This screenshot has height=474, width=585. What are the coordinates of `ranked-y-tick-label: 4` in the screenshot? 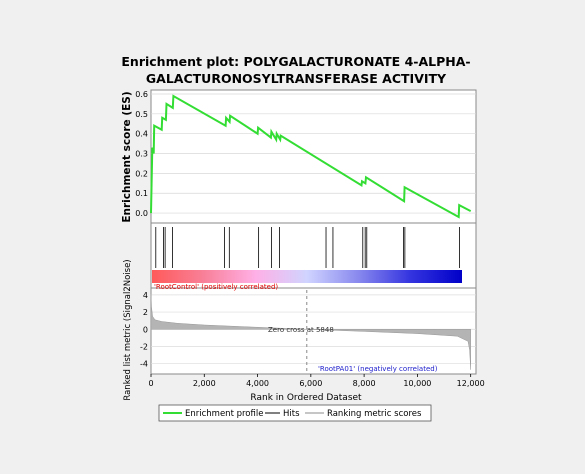 It's located at (145, 295).